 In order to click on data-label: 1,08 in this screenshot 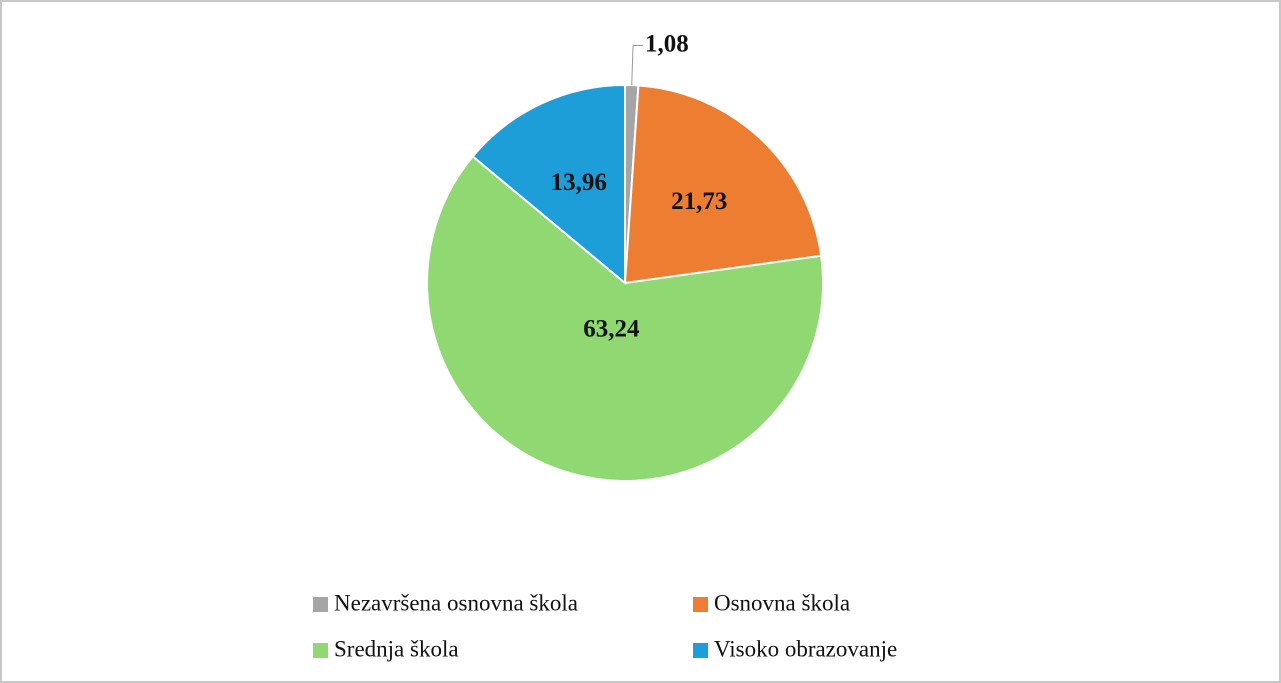, I will do `click(667, 43)`.